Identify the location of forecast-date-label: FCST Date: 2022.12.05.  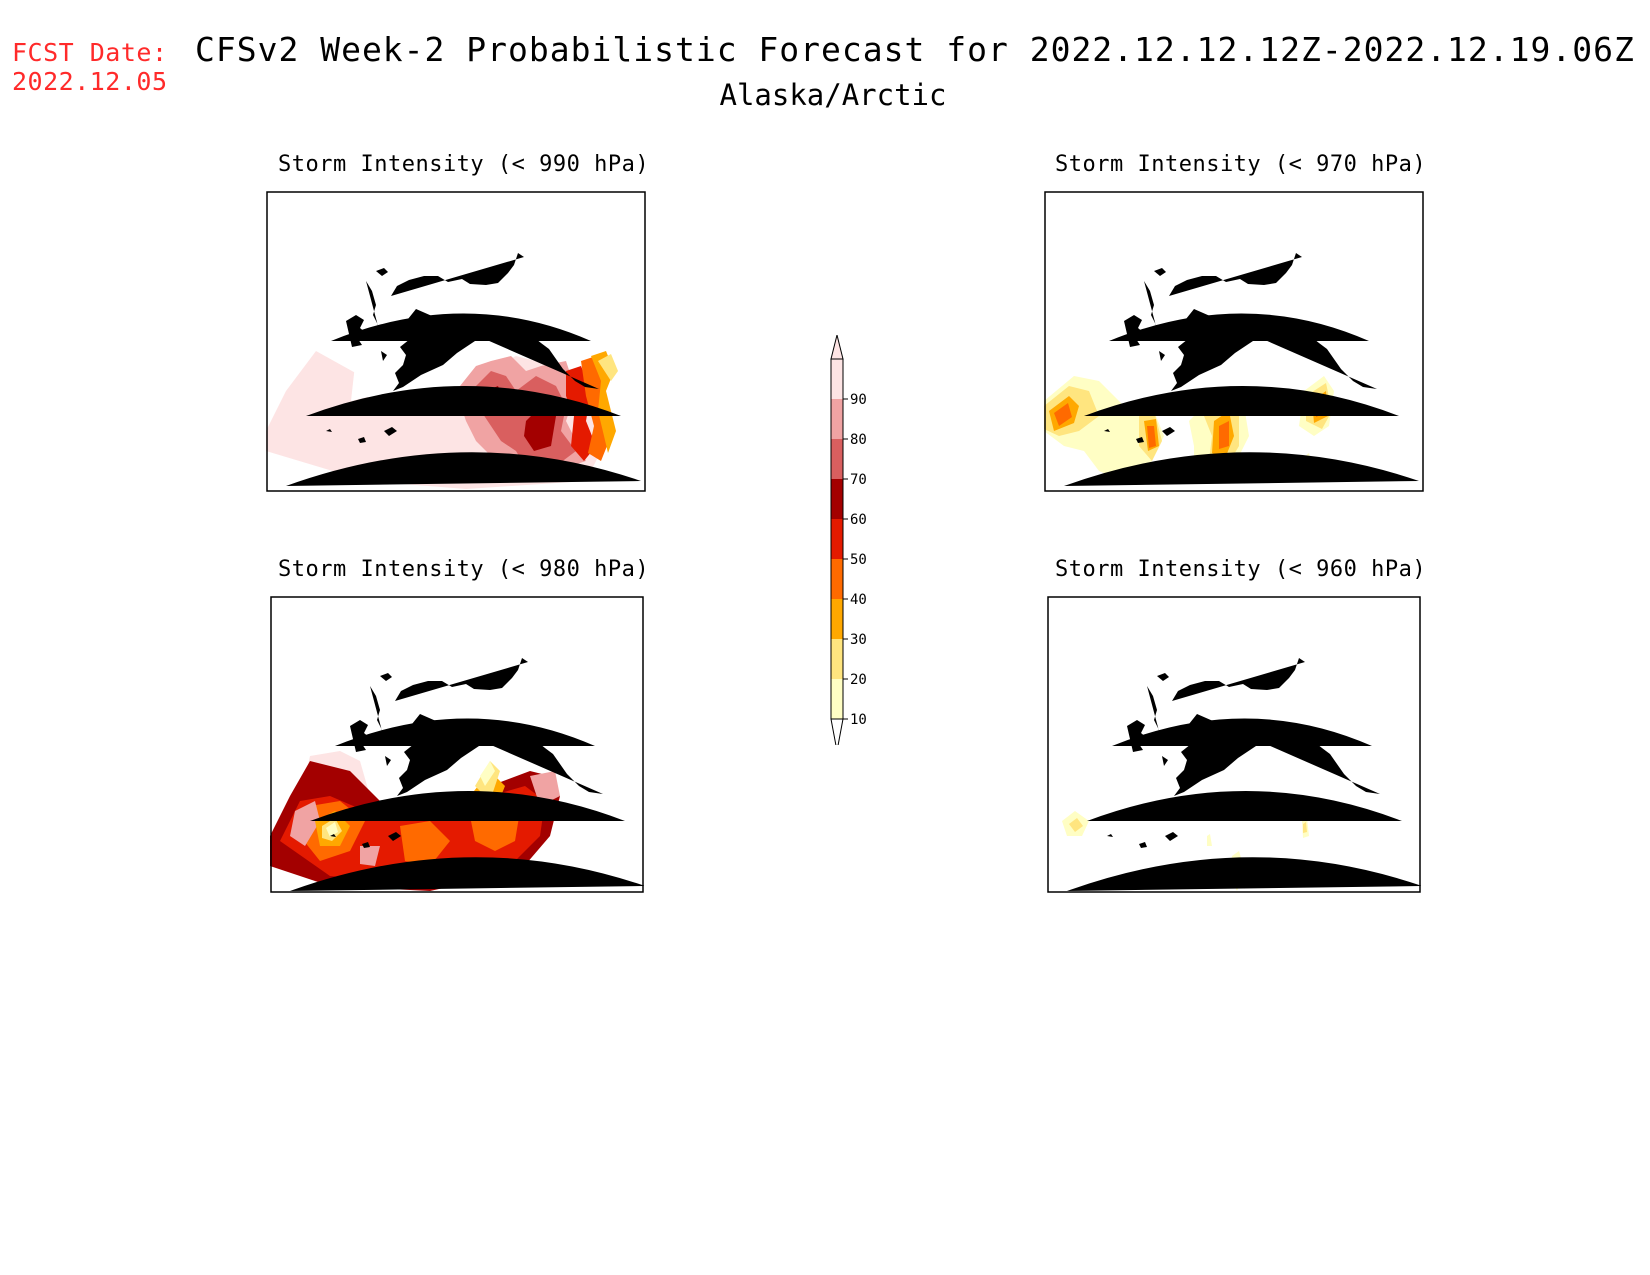
(90, 67).